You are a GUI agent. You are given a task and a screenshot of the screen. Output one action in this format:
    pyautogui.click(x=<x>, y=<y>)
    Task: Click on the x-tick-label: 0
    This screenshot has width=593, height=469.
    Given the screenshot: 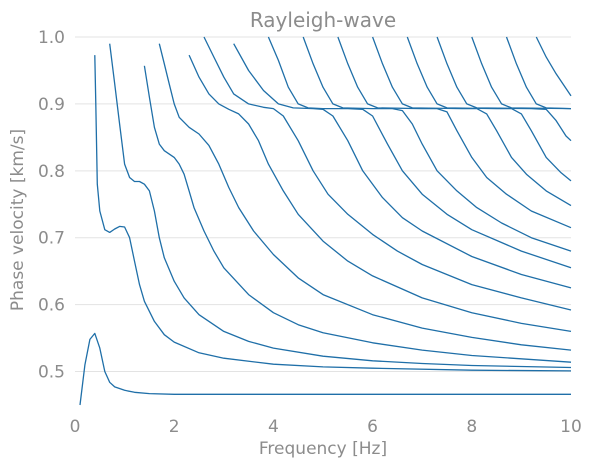 What is the action you would take?
    pyautogui.click(x=75, y=427)
    